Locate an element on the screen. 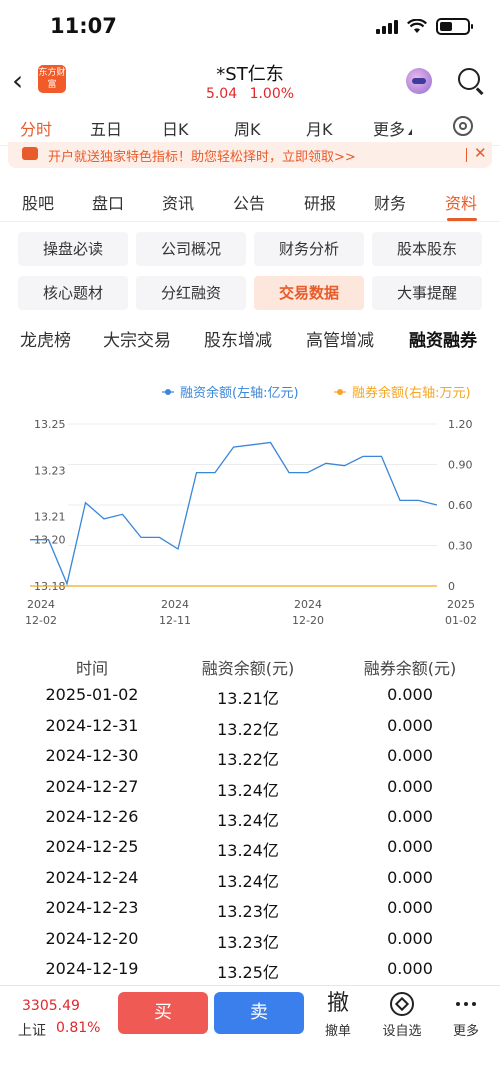  grid-button-trading-guide: 操盘必读 is located at coordinates (73, 249).